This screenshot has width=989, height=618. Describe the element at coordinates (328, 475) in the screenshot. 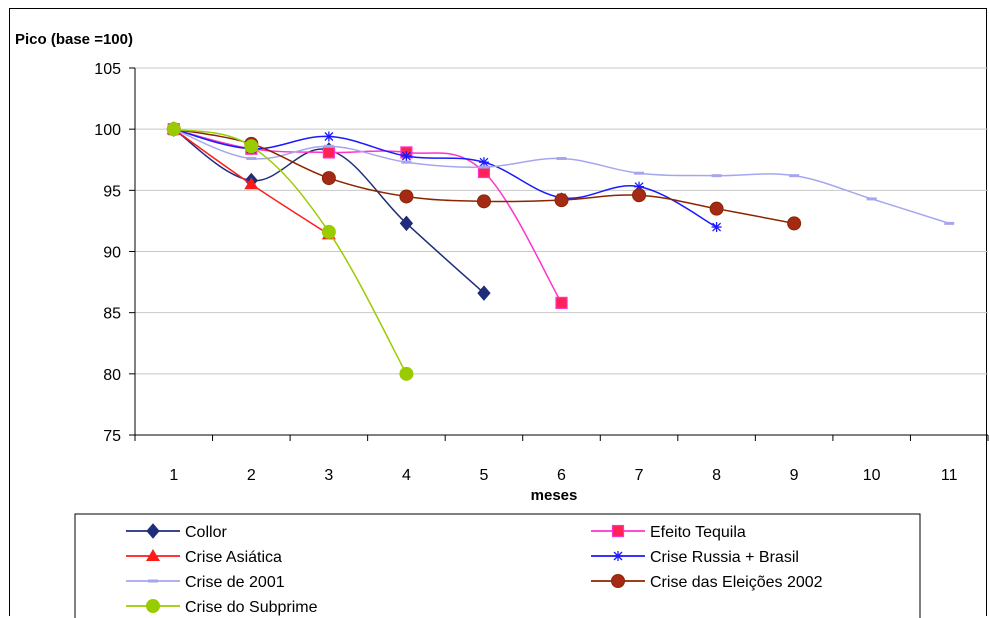

I see `x-tick-label: 3` at that location.